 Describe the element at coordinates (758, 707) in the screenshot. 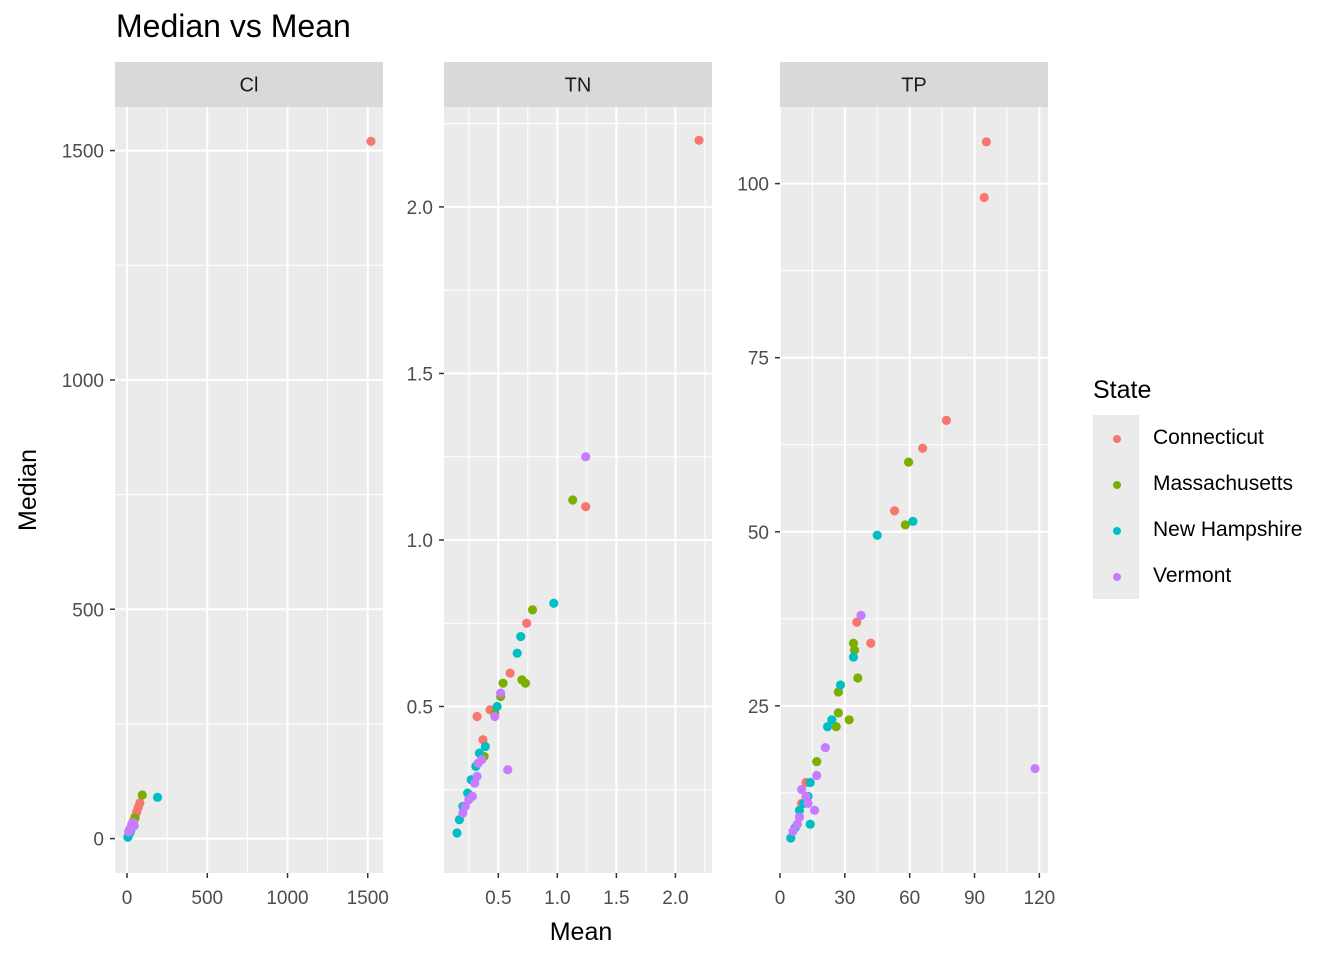

I see `y-tick-label: 25` at that location.